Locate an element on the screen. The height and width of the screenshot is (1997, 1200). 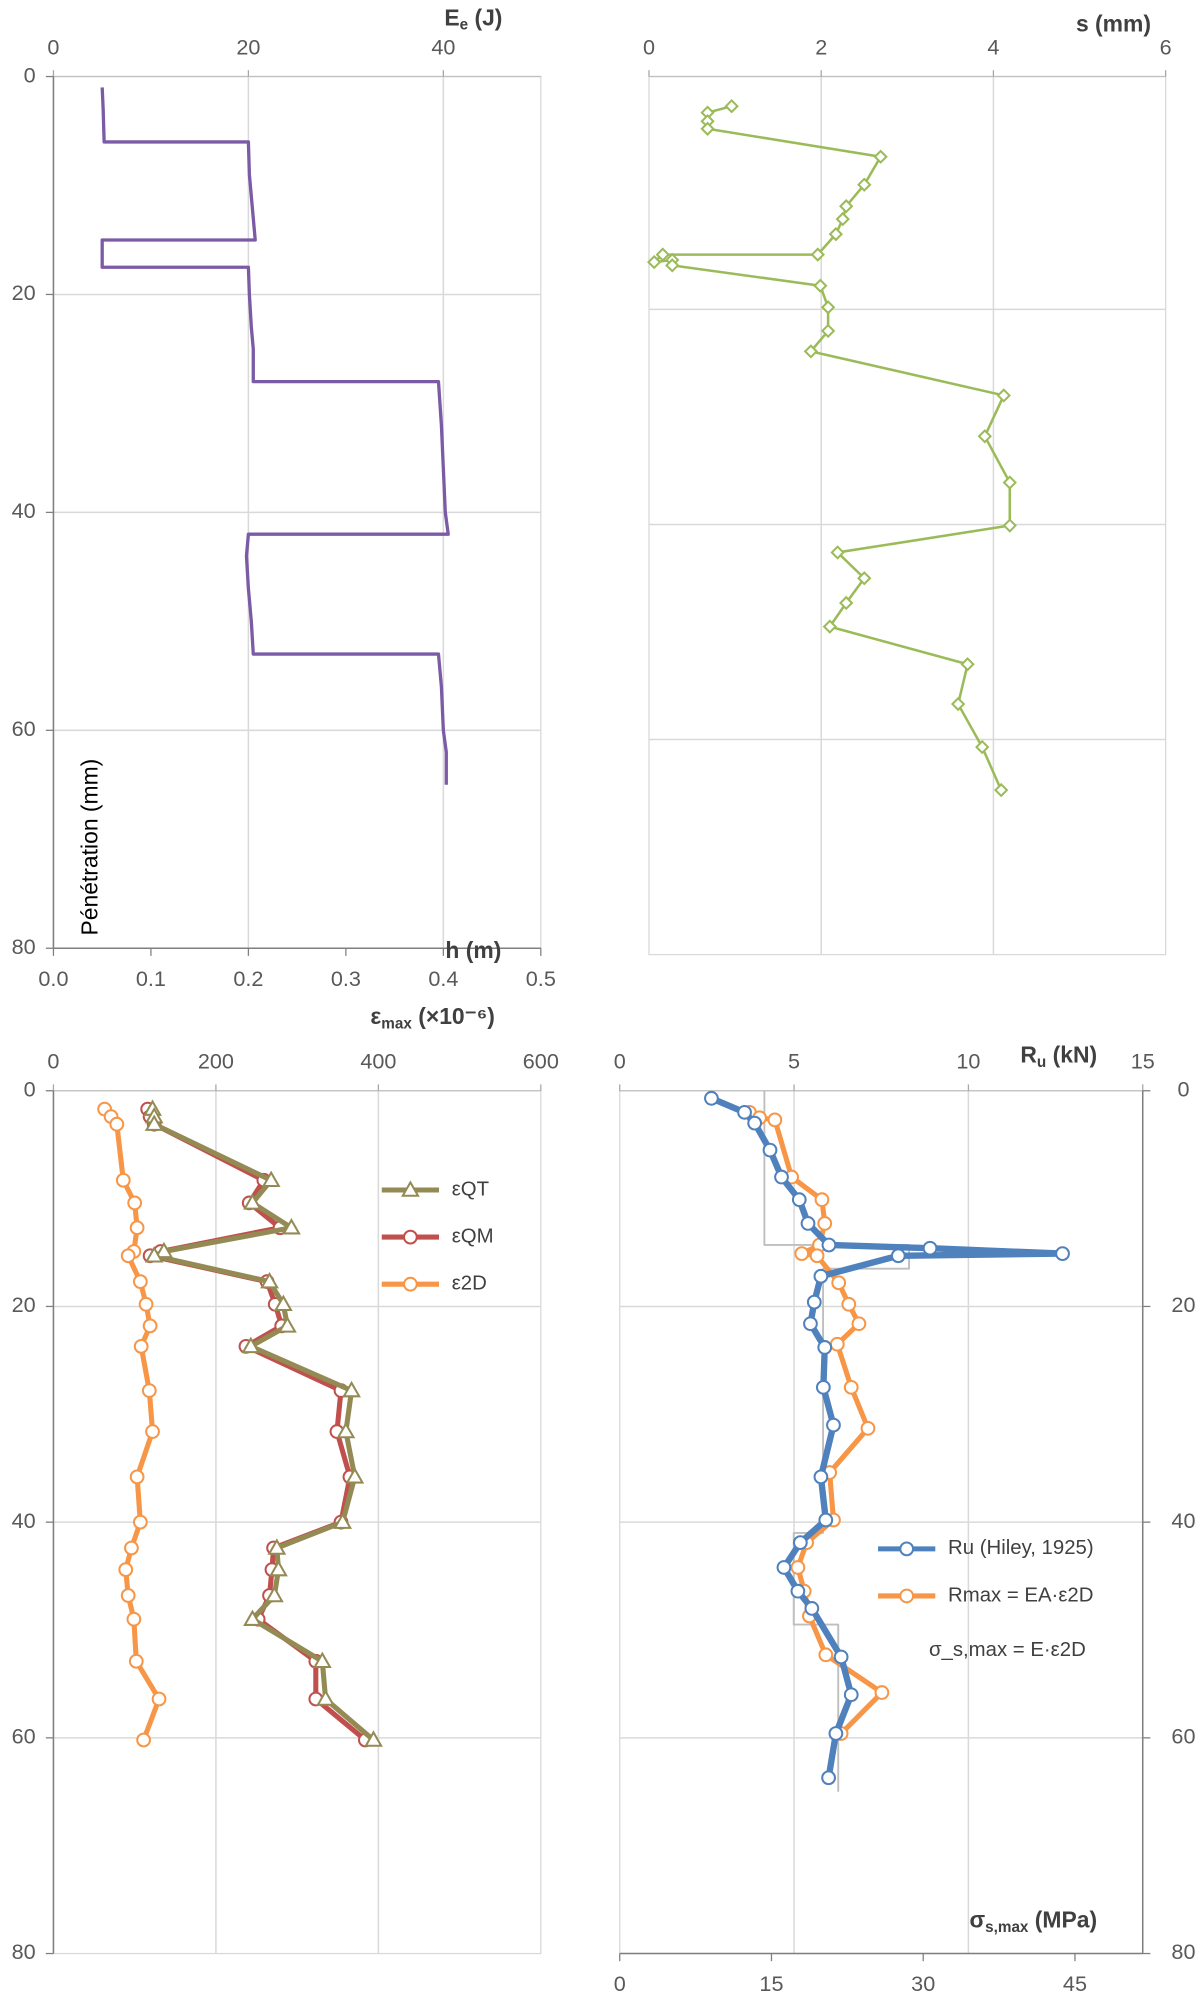
x2-axis-label: h (m) is located at coordinates (473, 950).